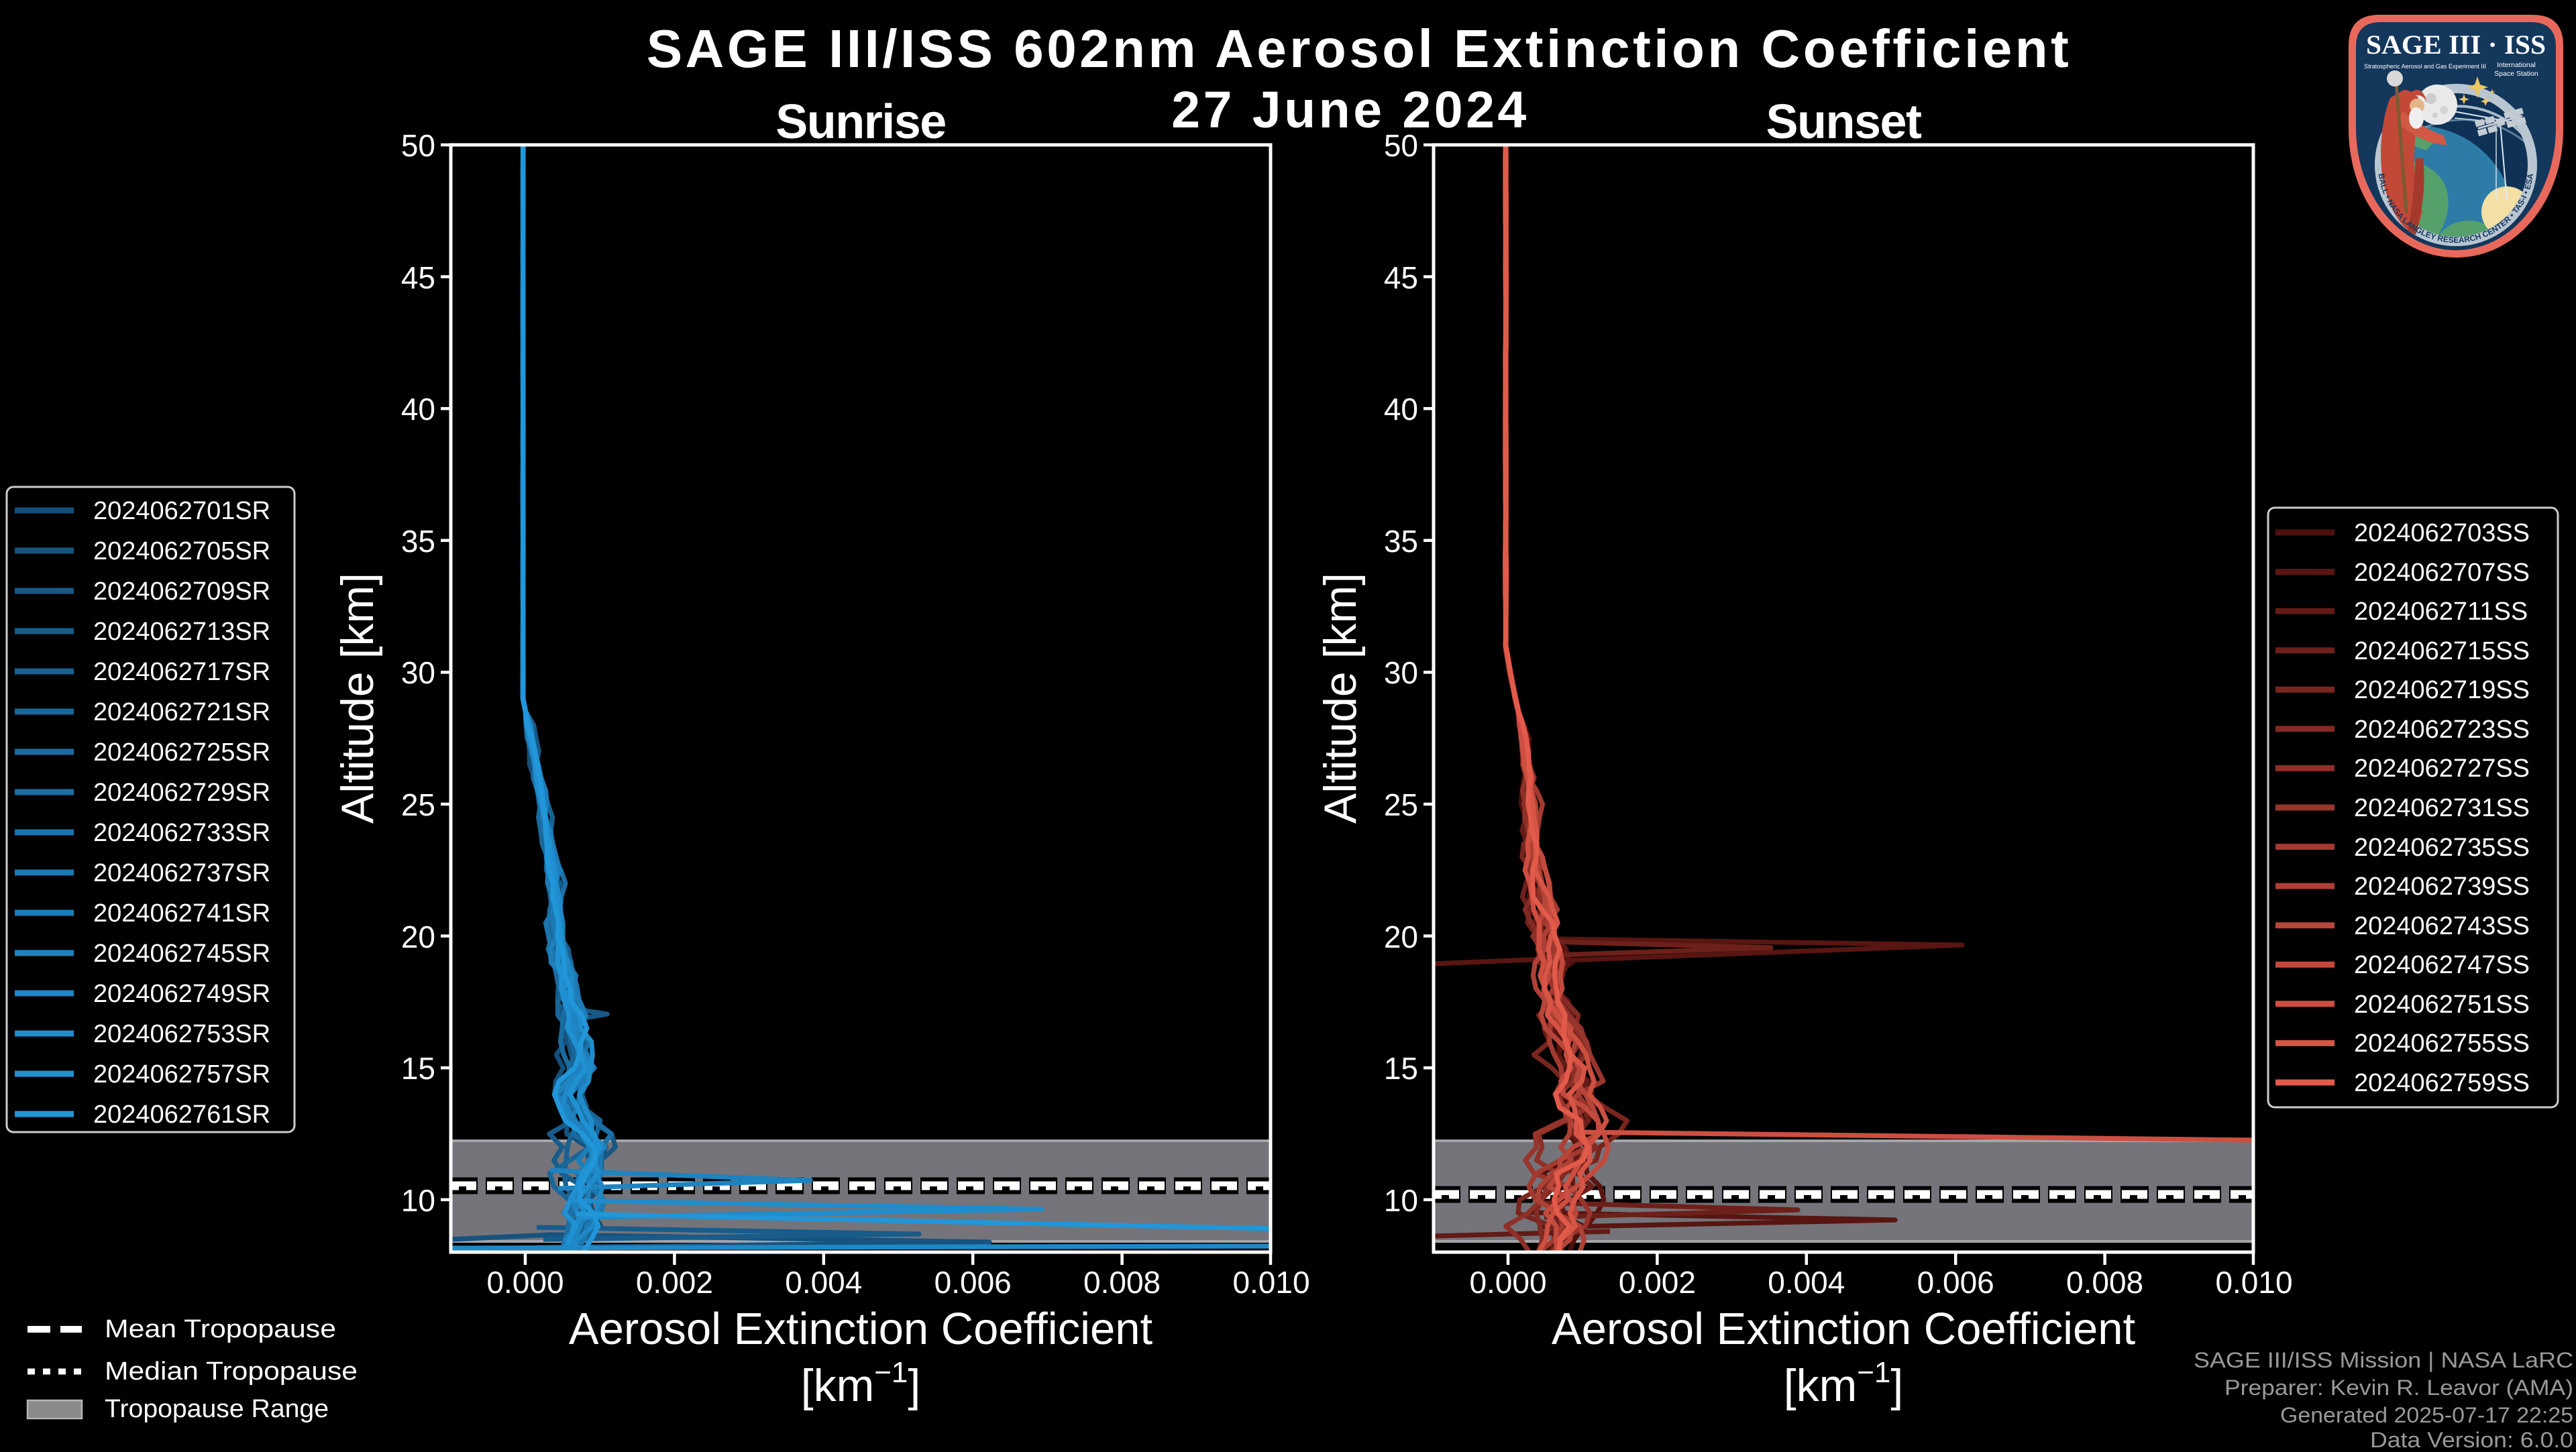 This screenshot has height=1452, width=2576. Describe the element at coordinates (181, 551) in the screenshot. I see `svg-text: 2024062705SR` at that location.